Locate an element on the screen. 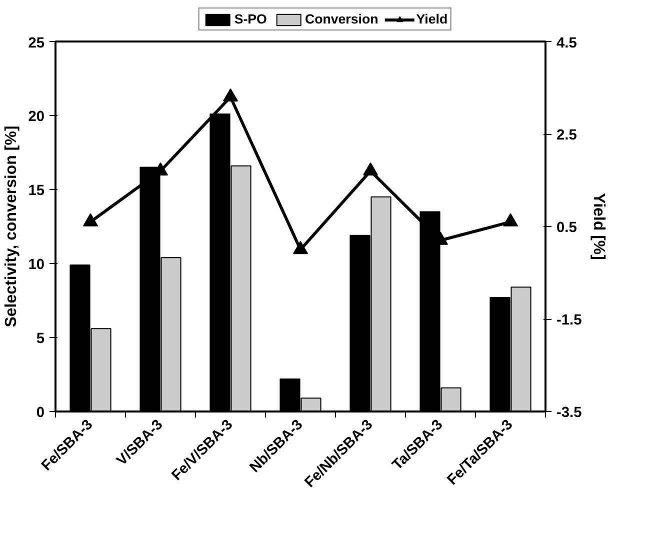 The width and height of the screenshot is (668, 539). legend-label: S-PO is located at coordinates (250, 19).